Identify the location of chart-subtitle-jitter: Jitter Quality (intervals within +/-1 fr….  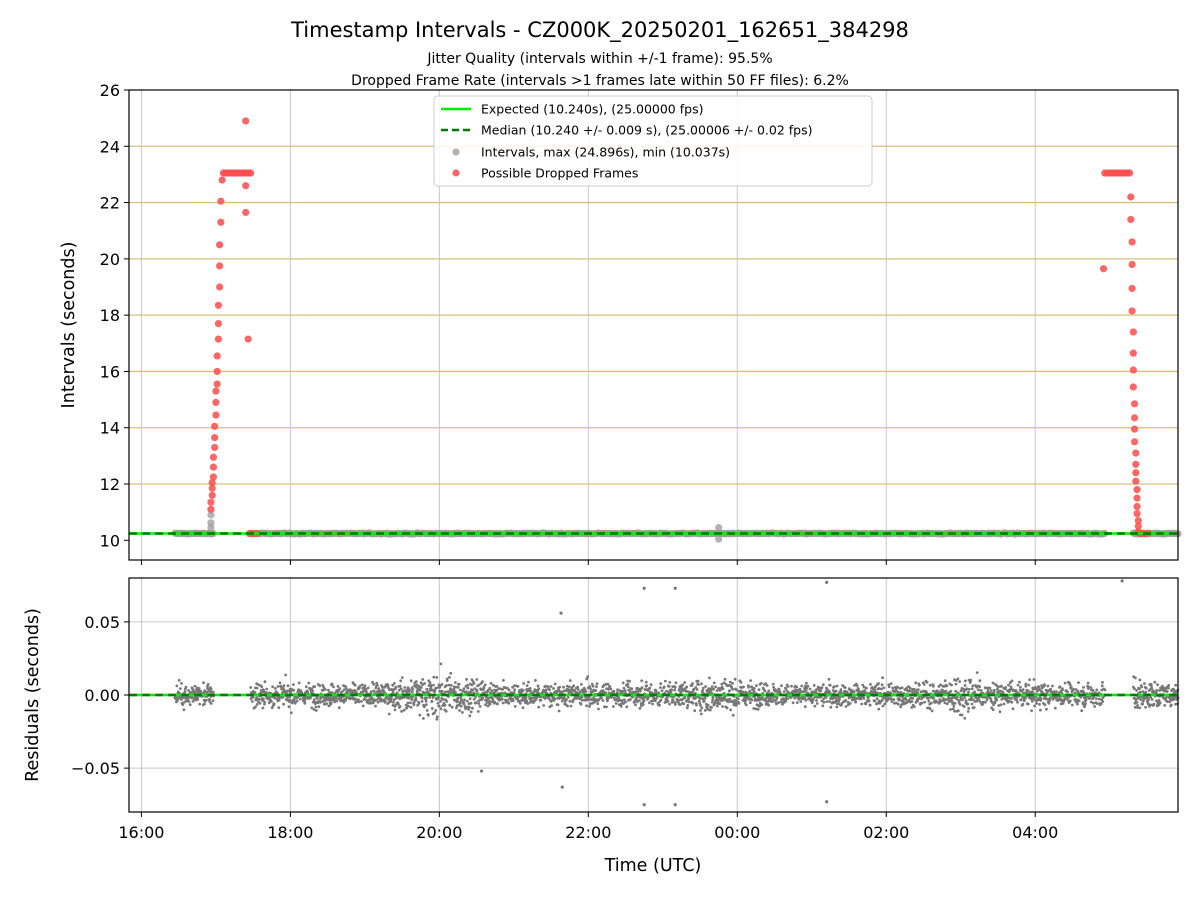
(599, 59).